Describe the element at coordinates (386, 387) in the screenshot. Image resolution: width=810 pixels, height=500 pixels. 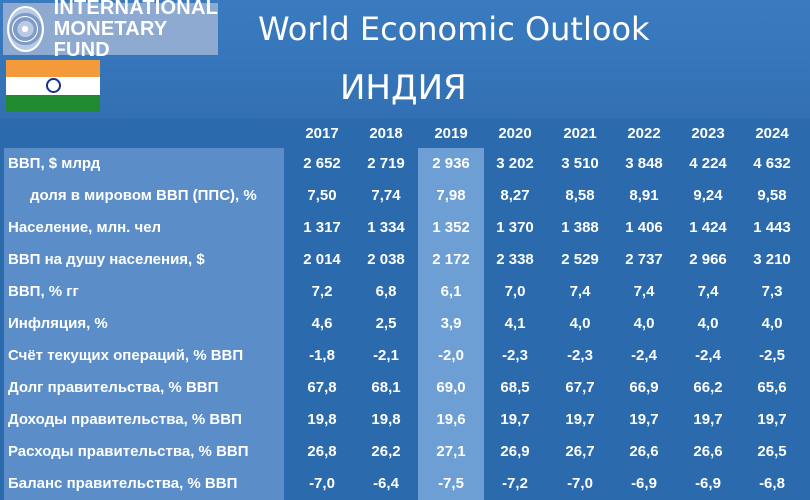
I see `table-cell-2018: 68,1` at that location.